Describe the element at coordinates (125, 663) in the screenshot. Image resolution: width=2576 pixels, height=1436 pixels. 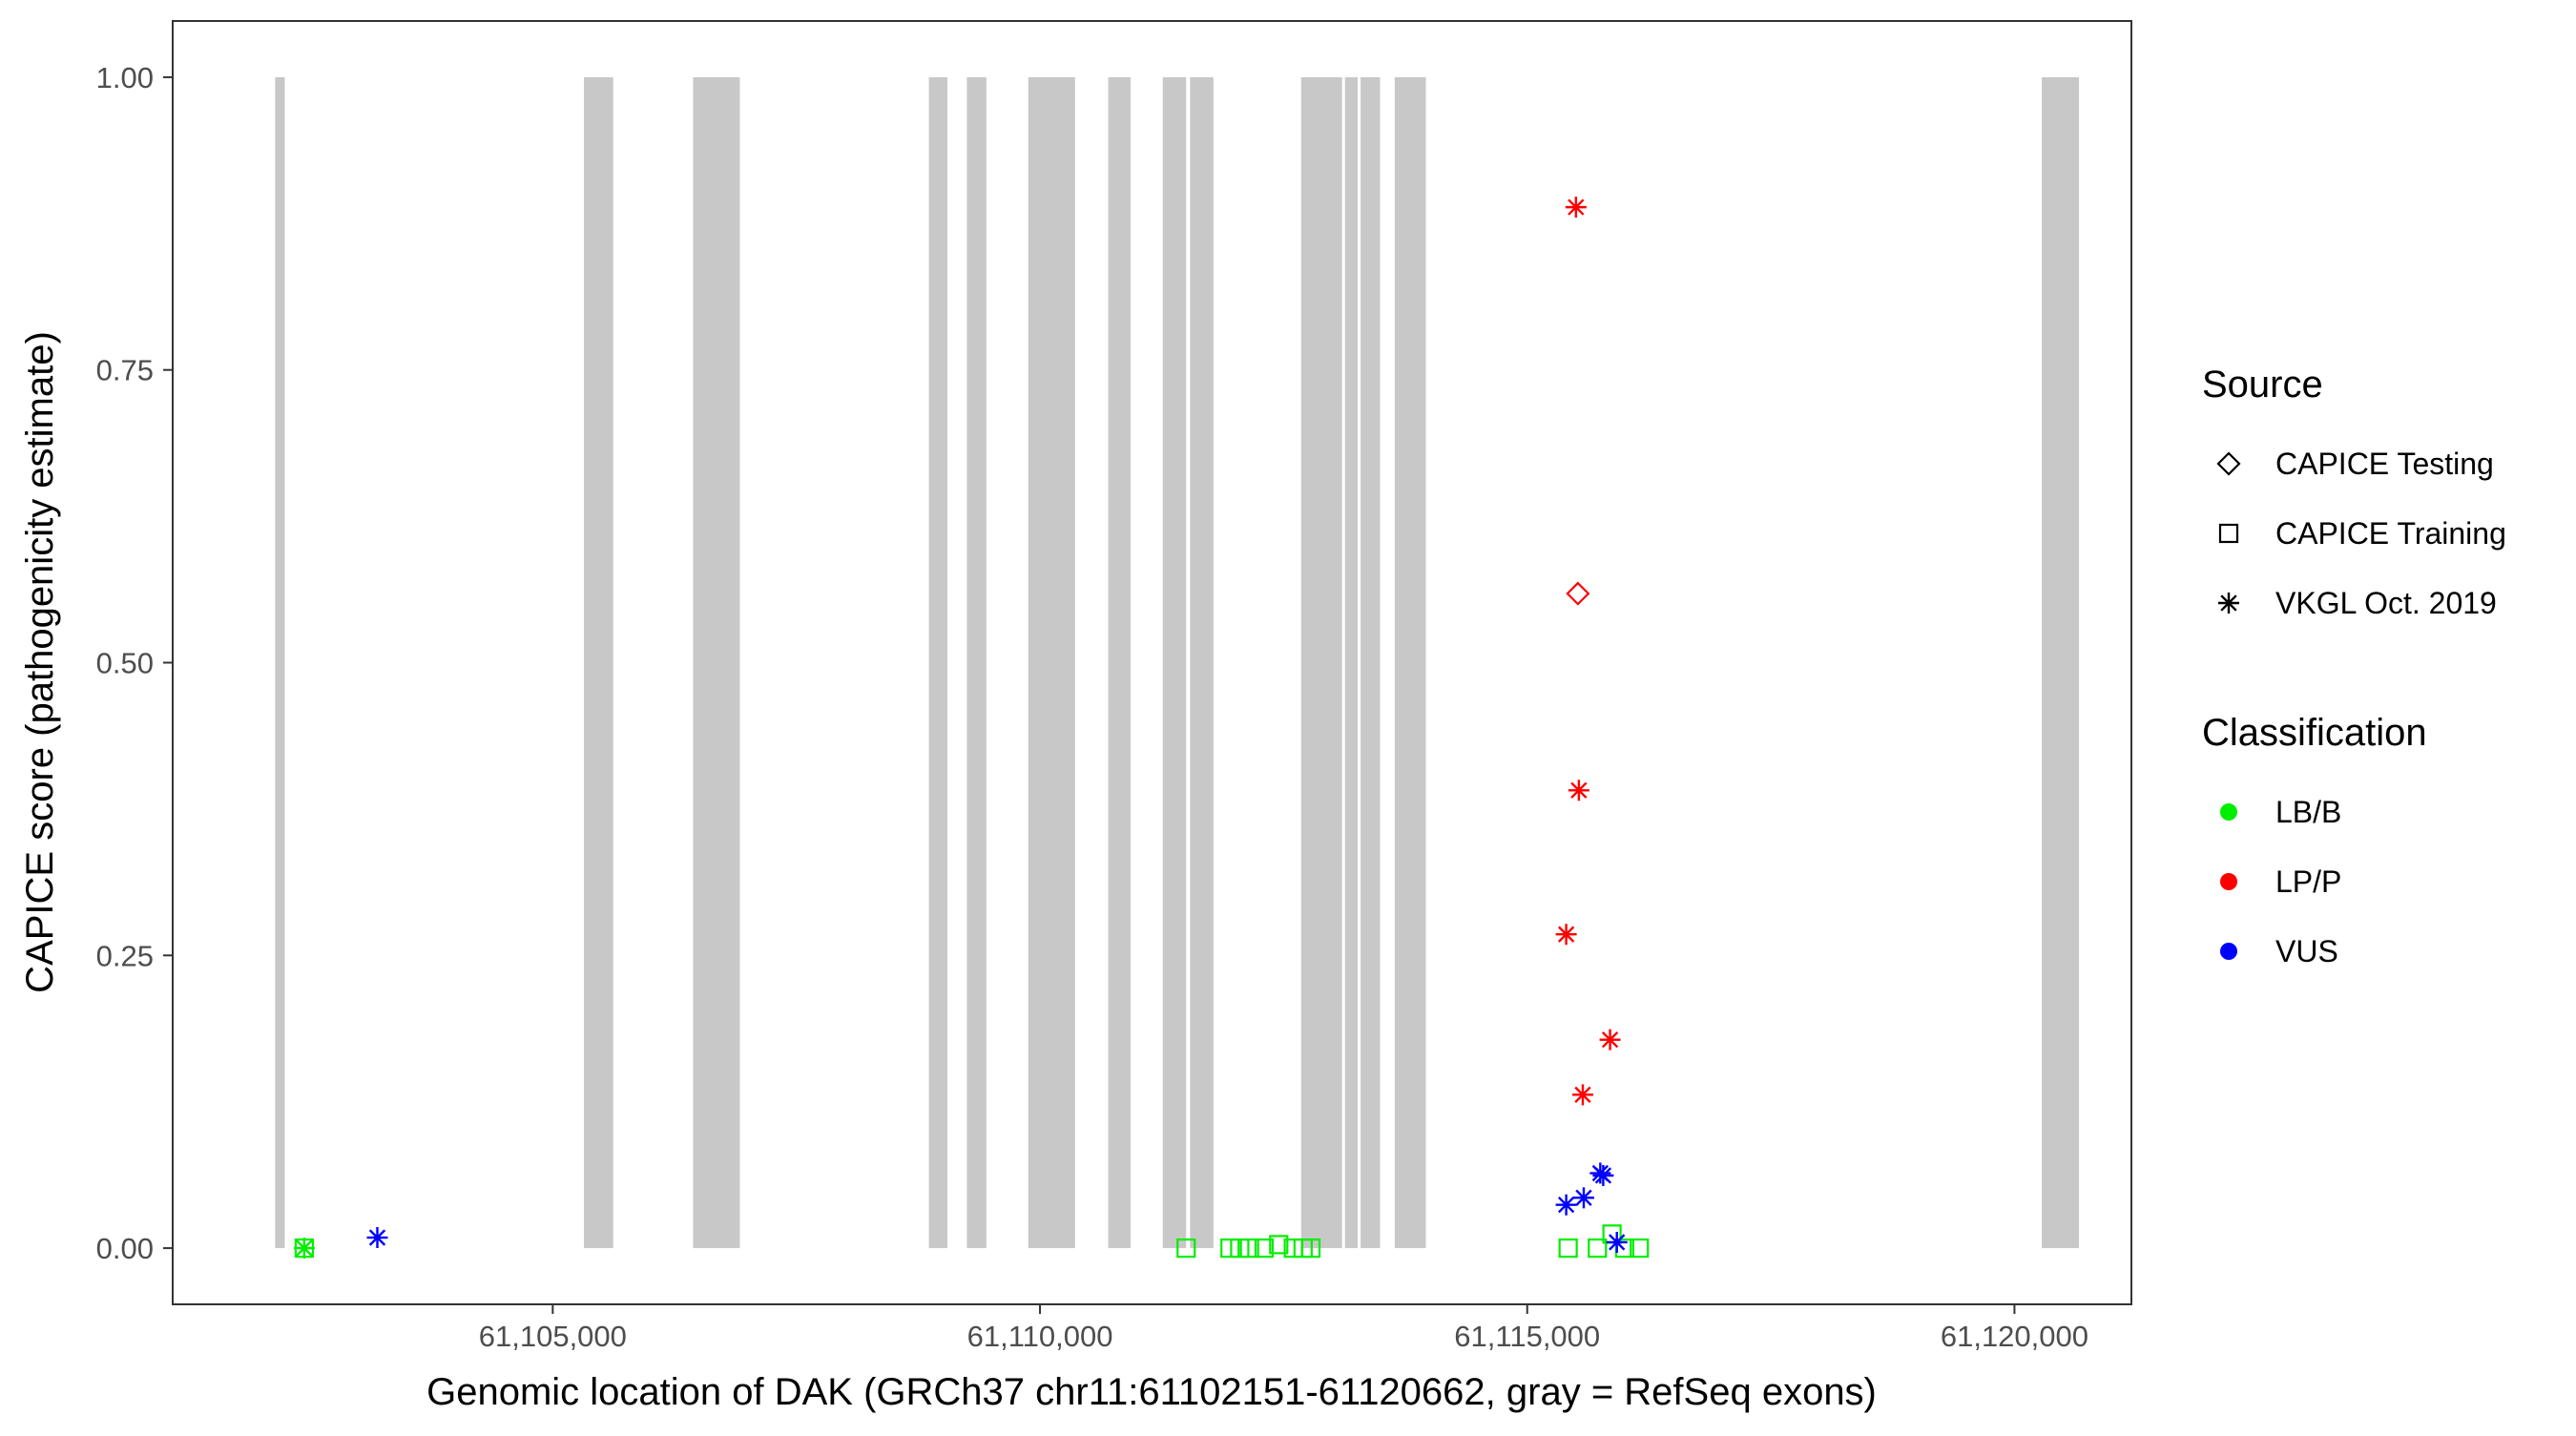
I see `y-tick-label: 0.50` at that location.